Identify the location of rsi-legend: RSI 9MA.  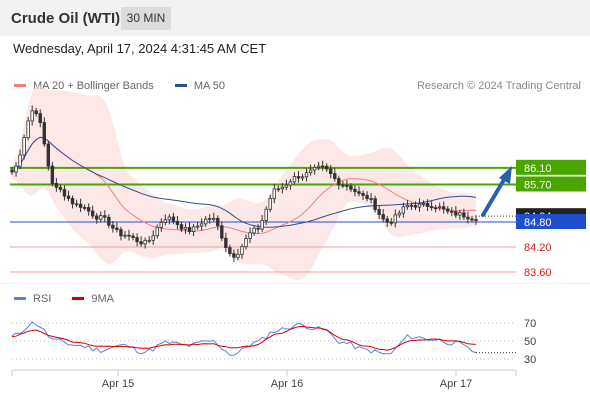
(73, 299).